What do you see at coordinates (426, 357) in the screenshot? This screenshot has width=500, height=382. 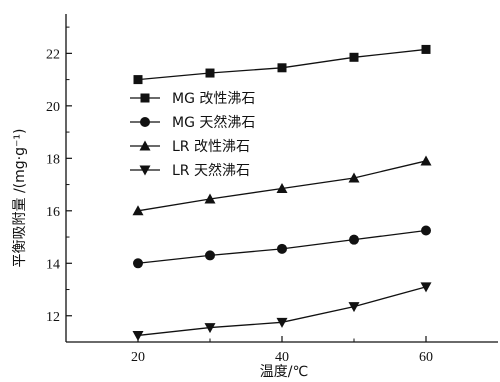 I see `x-tick-label: 60` at bounding box center [426, 357].